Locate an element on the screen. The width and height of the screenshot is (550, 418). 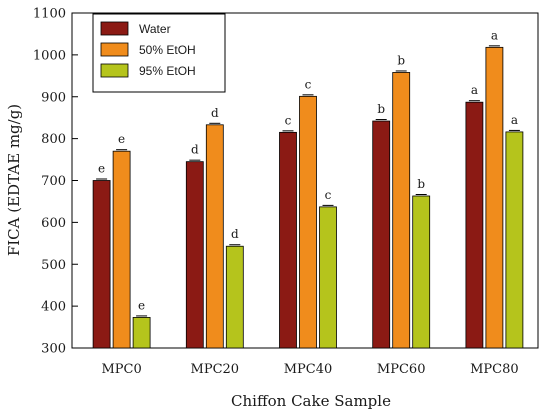
bar-95-etoh-mpc20 is located at coordinates (234, 297).